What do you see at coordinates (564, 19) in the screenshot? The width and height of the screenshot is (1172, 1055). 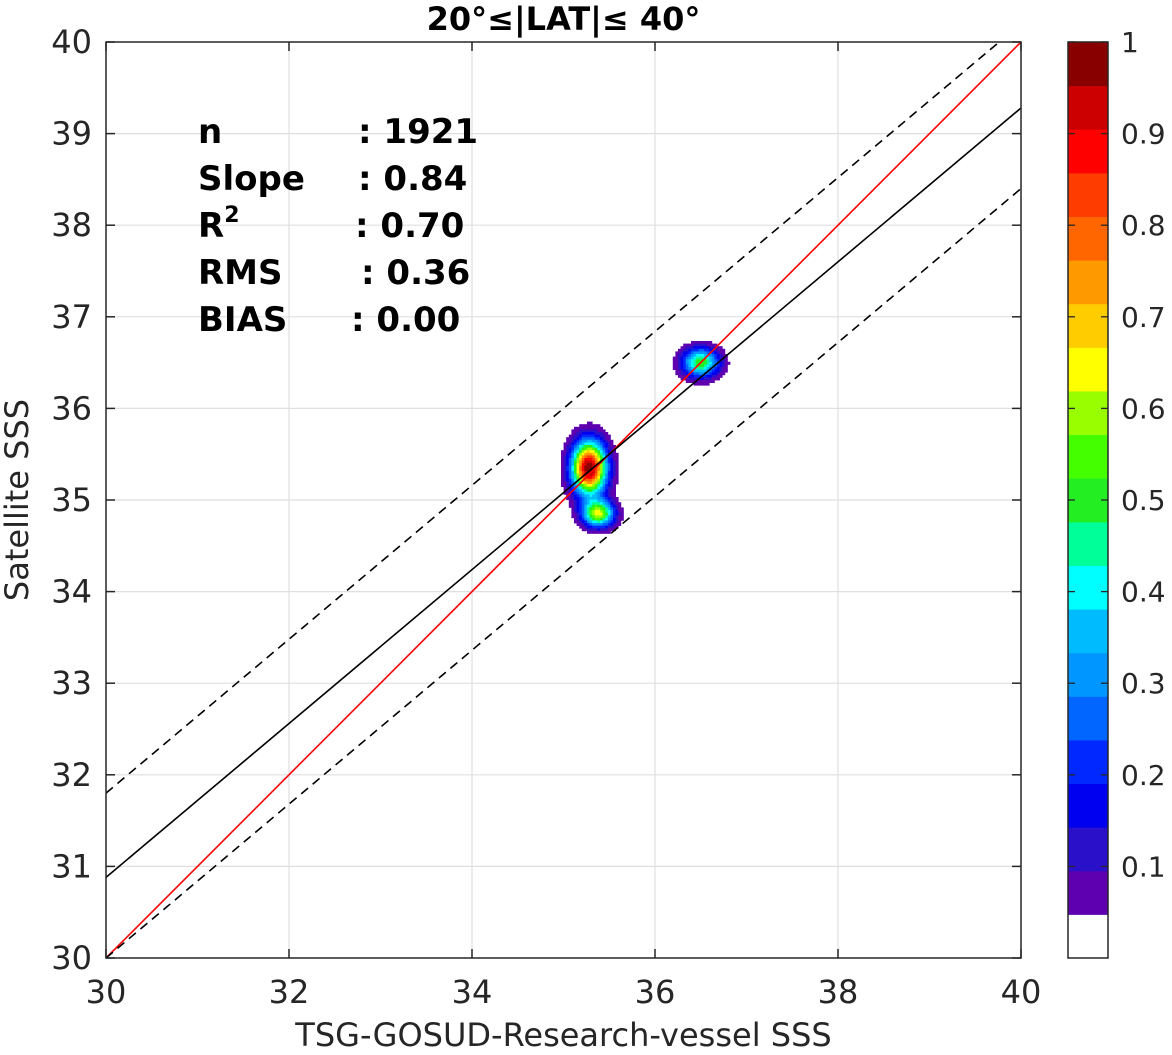 I see `chart-title: 20°≤|LAT|≤ 40°` at bounding box center [564, 19].